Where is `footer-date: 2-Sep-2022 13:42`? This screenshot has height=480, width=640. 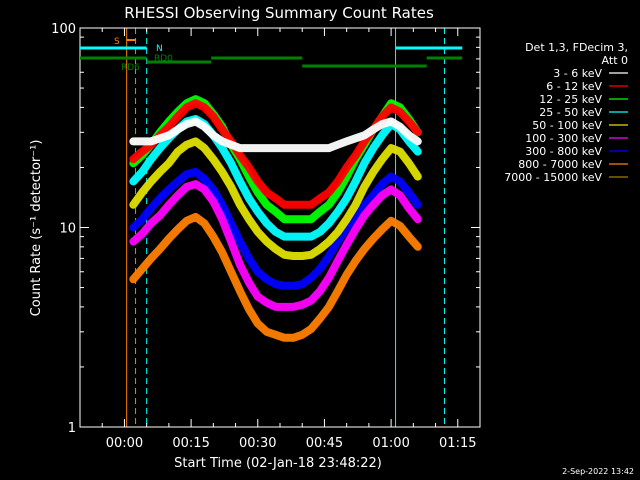 footer-date: 2-Sep-2022 13:42 is located at coordinates (598, 471).